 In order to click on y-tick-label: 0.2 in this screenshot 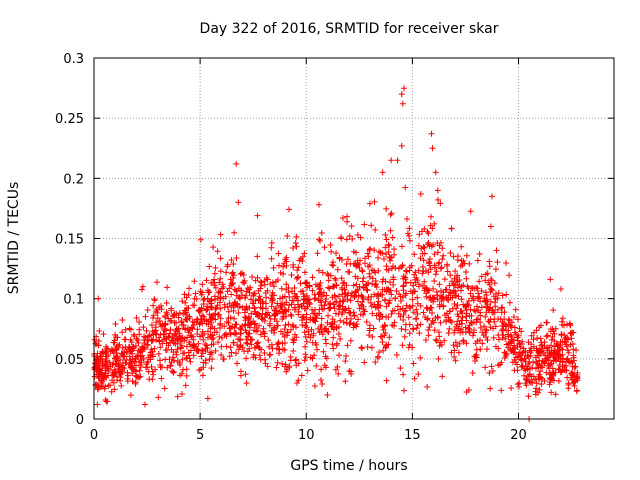, I will do `click(73, 179)`.